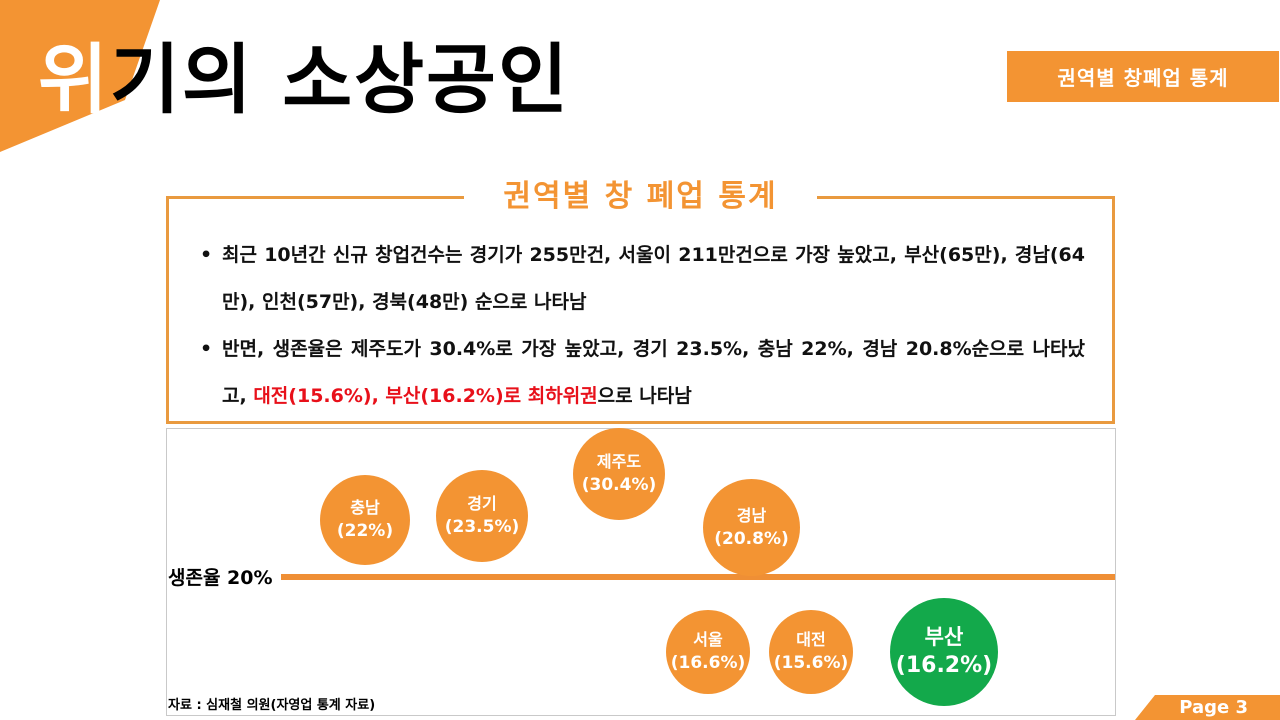 This screenshot has height=720, width=1280. Describe the element at coordinates (619, 485) in the screenshot. I see `bubble-value: (30.4%)` at that location.